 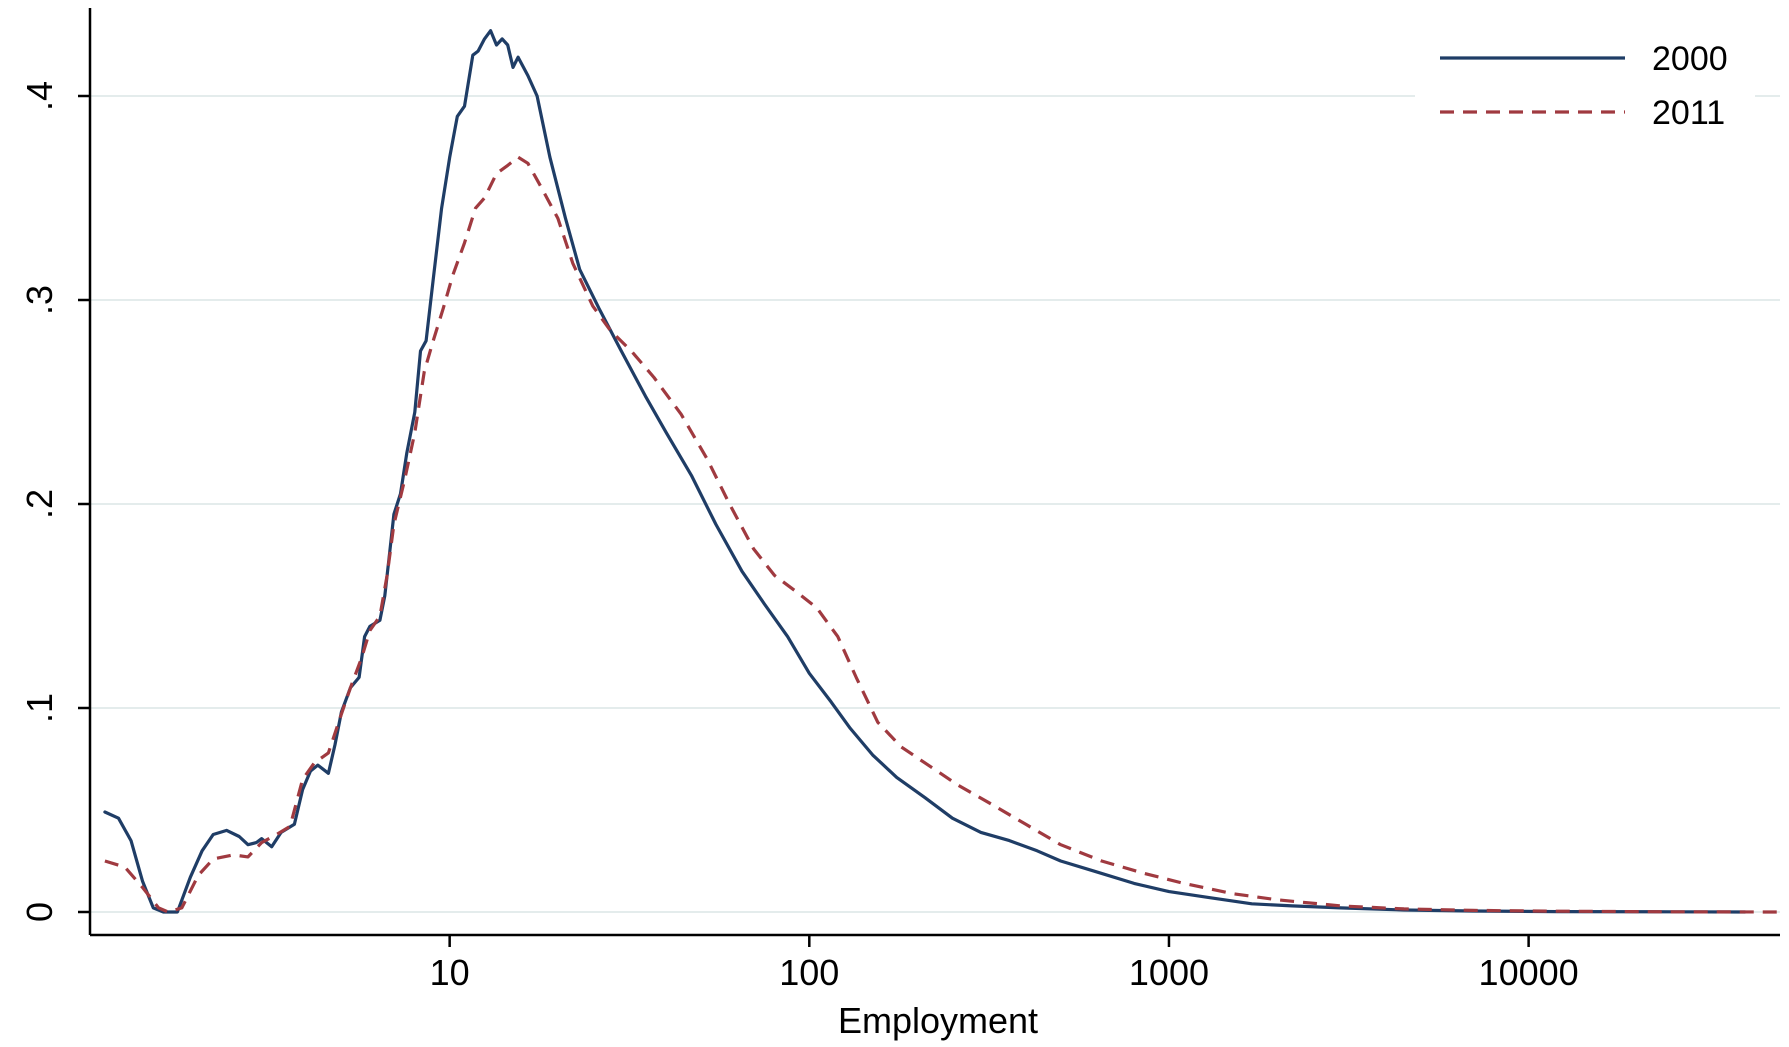 I want to click on legend: 2000 2011, so click(x=1585, y=82).